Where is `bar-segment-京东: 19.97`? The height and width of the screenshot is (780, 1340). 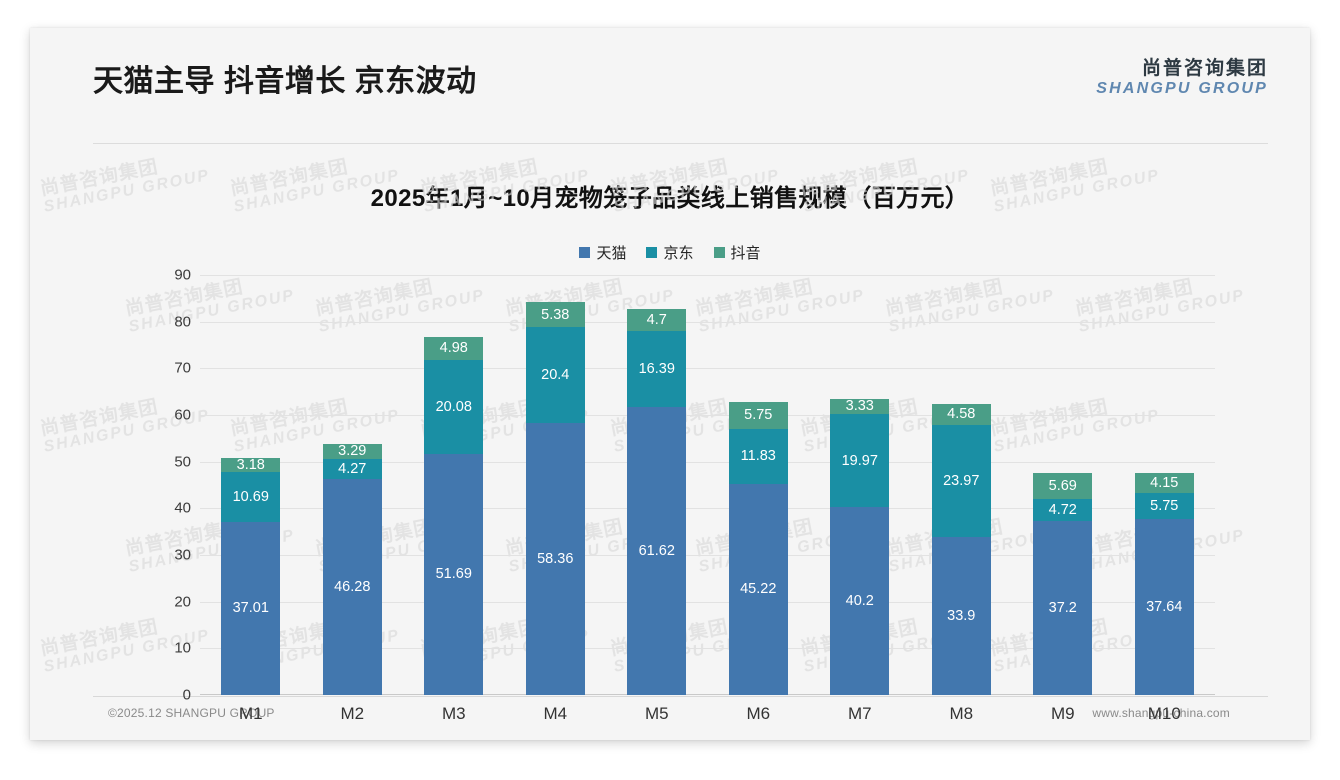 bar-segment-京东: 19.97 is located at coordinates (860, 461).